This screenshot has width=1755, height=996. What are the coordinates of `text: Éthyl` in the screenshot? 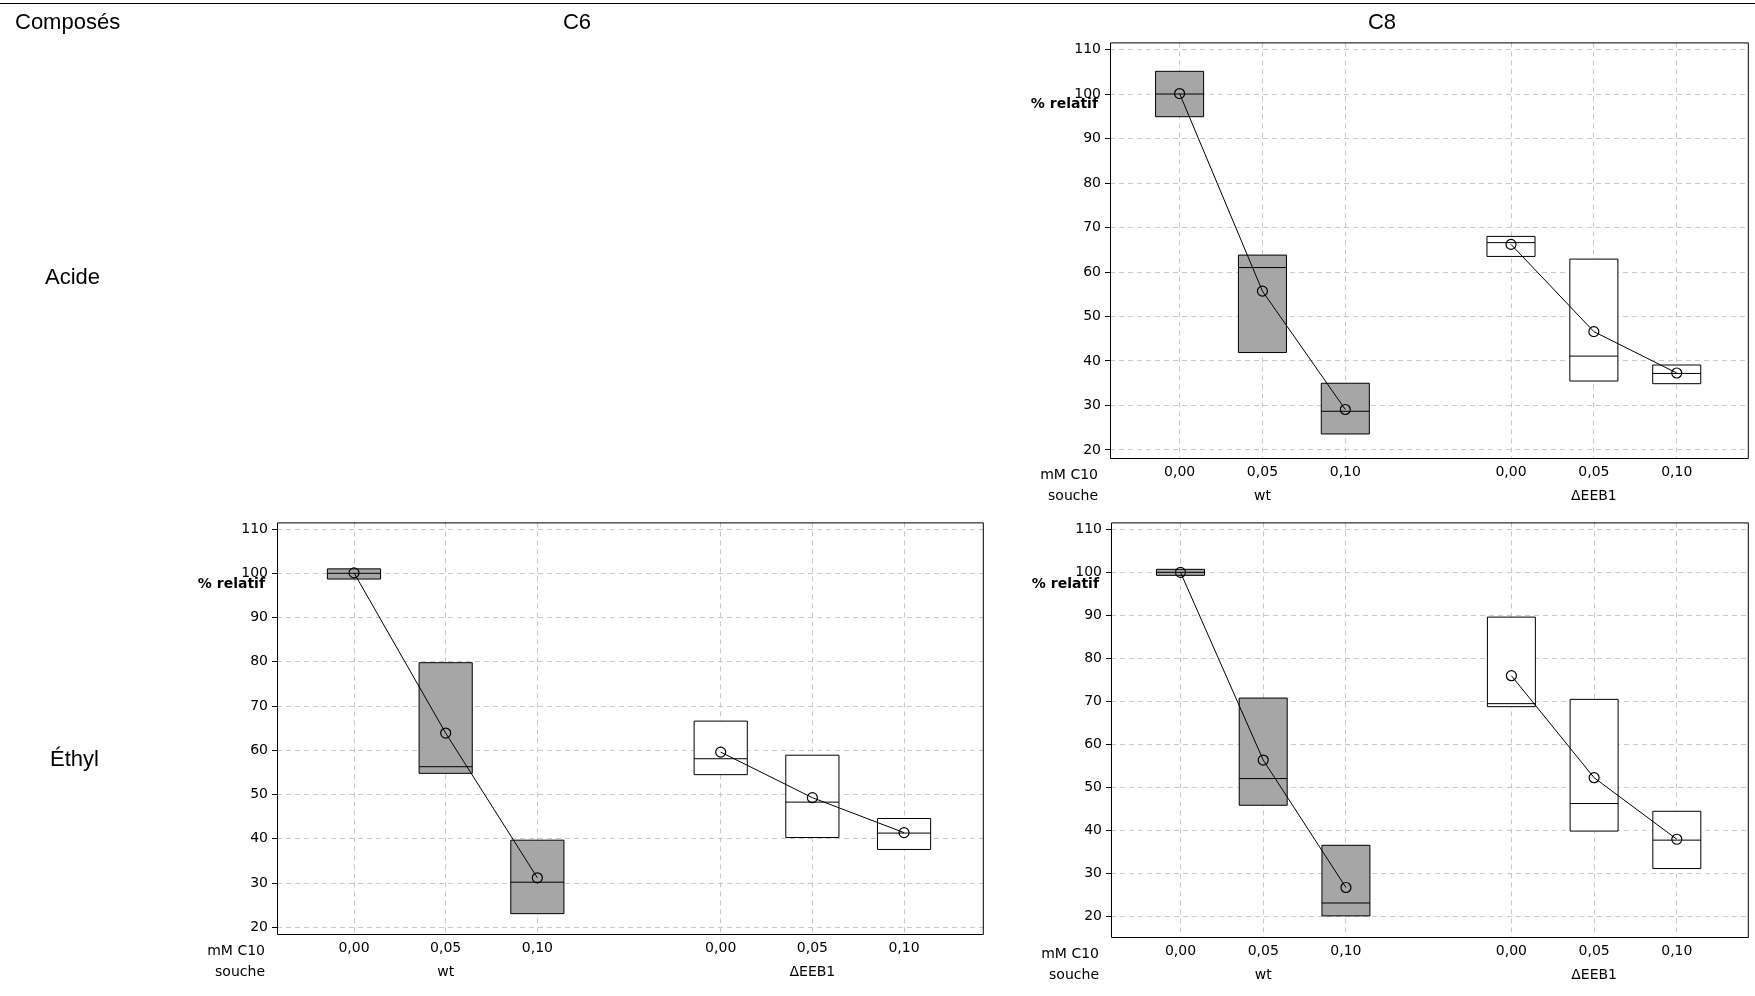 It's located at (74, 758).